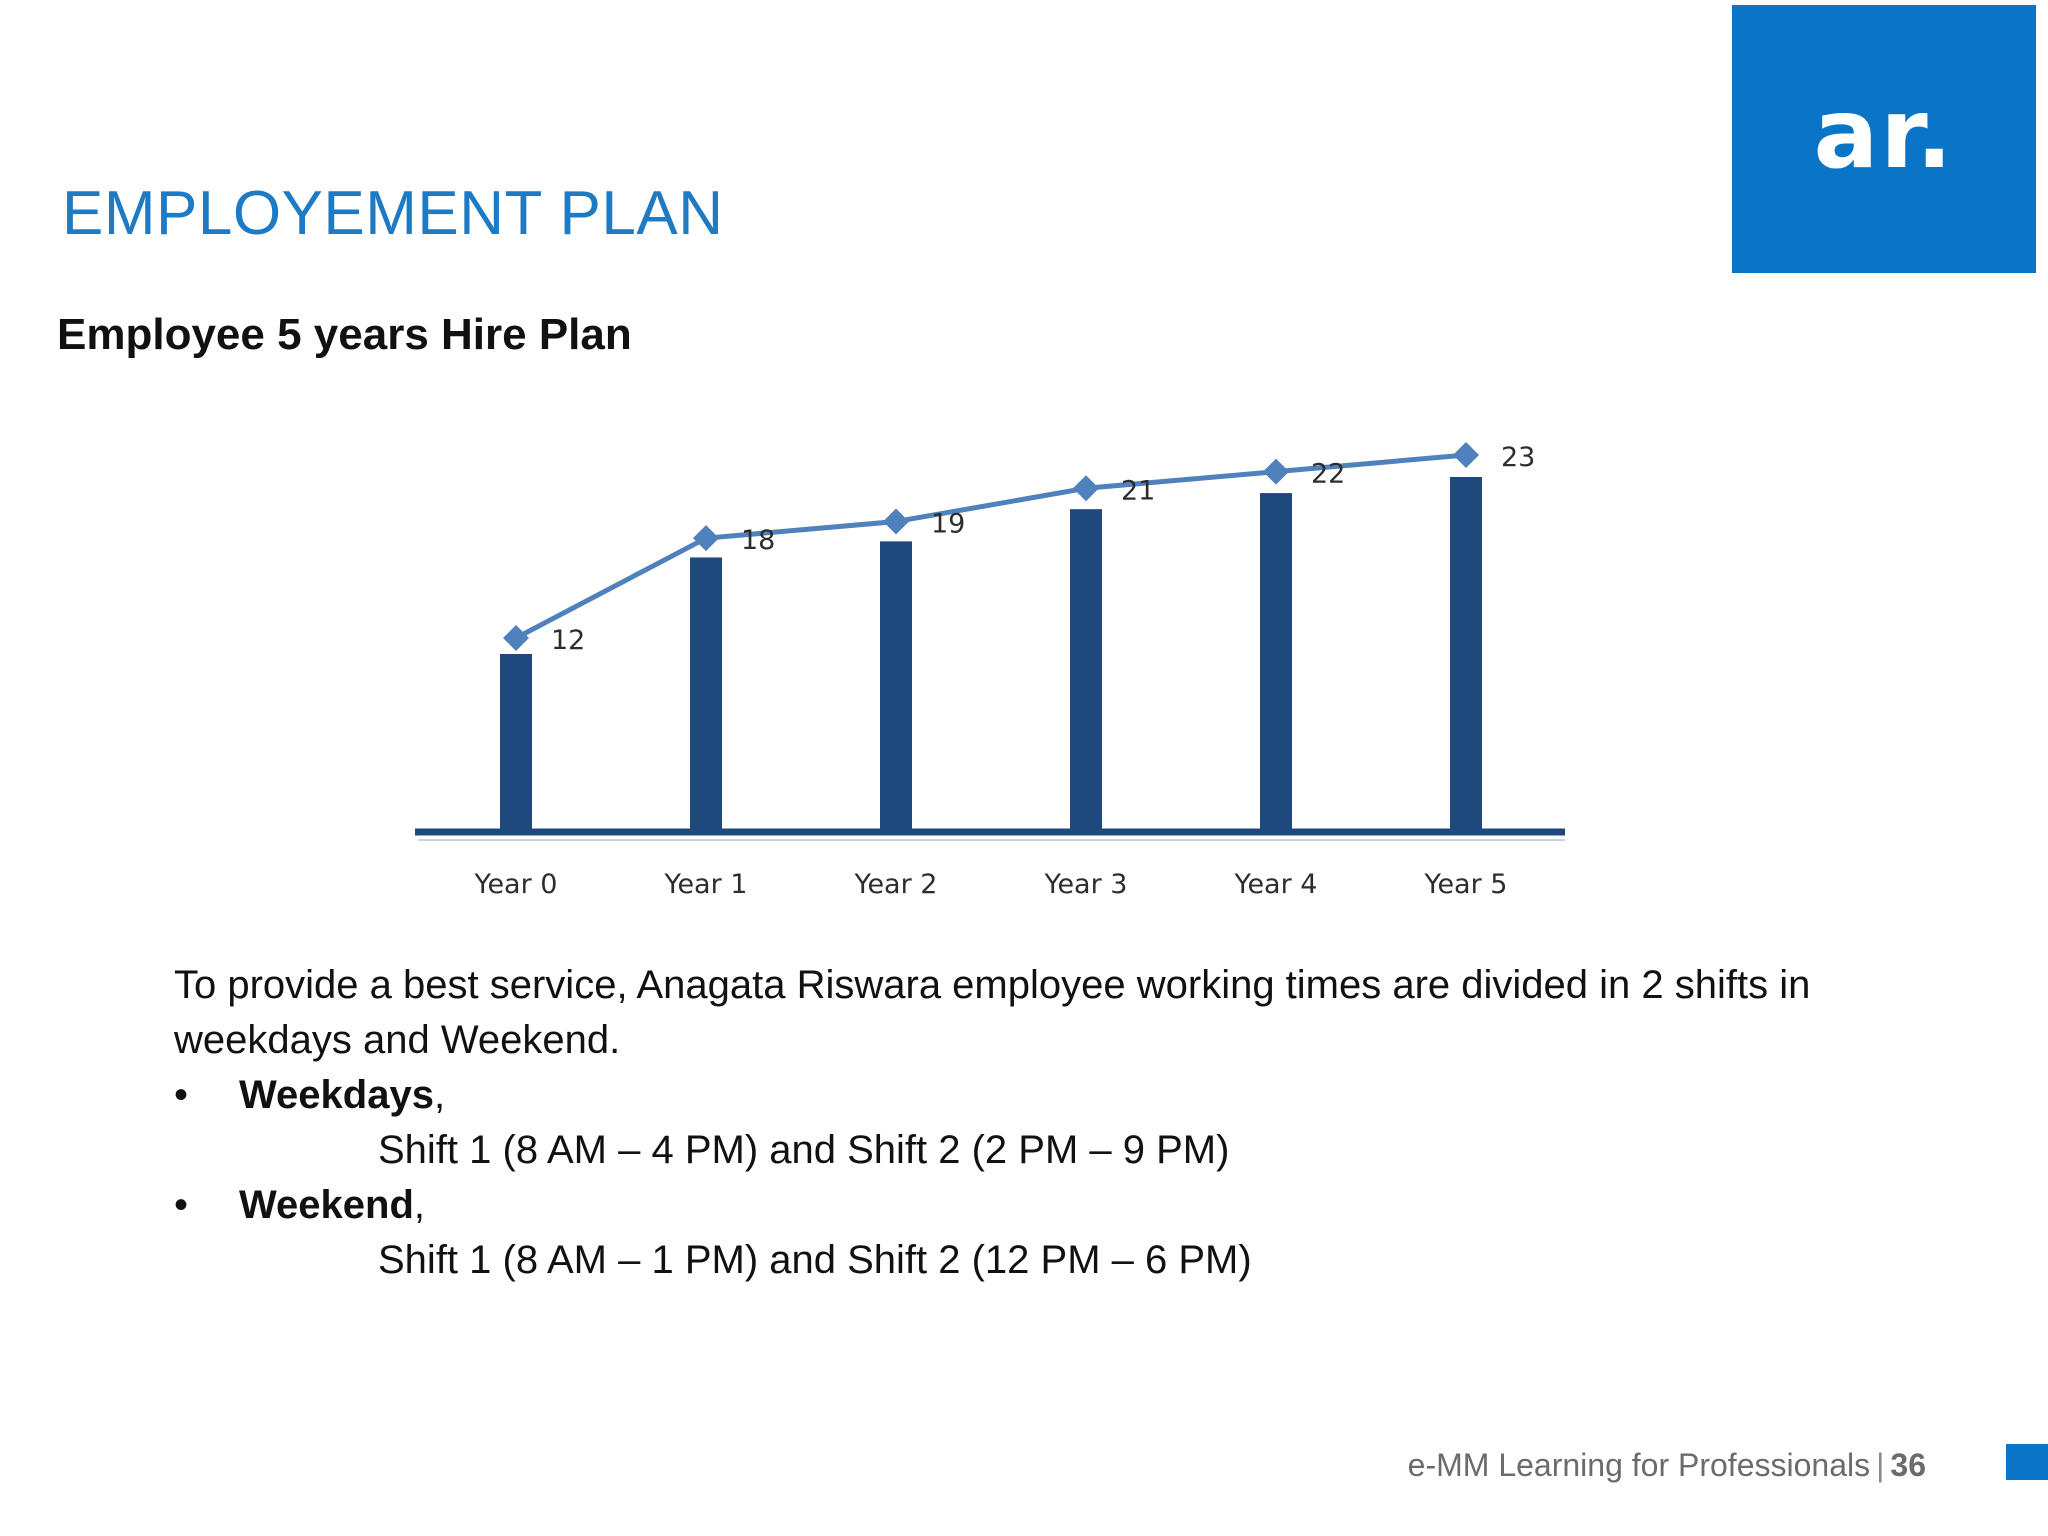 The image size is (2048, 1536). I want to click on x-tick-label: Year 5, so click(1466, 884).